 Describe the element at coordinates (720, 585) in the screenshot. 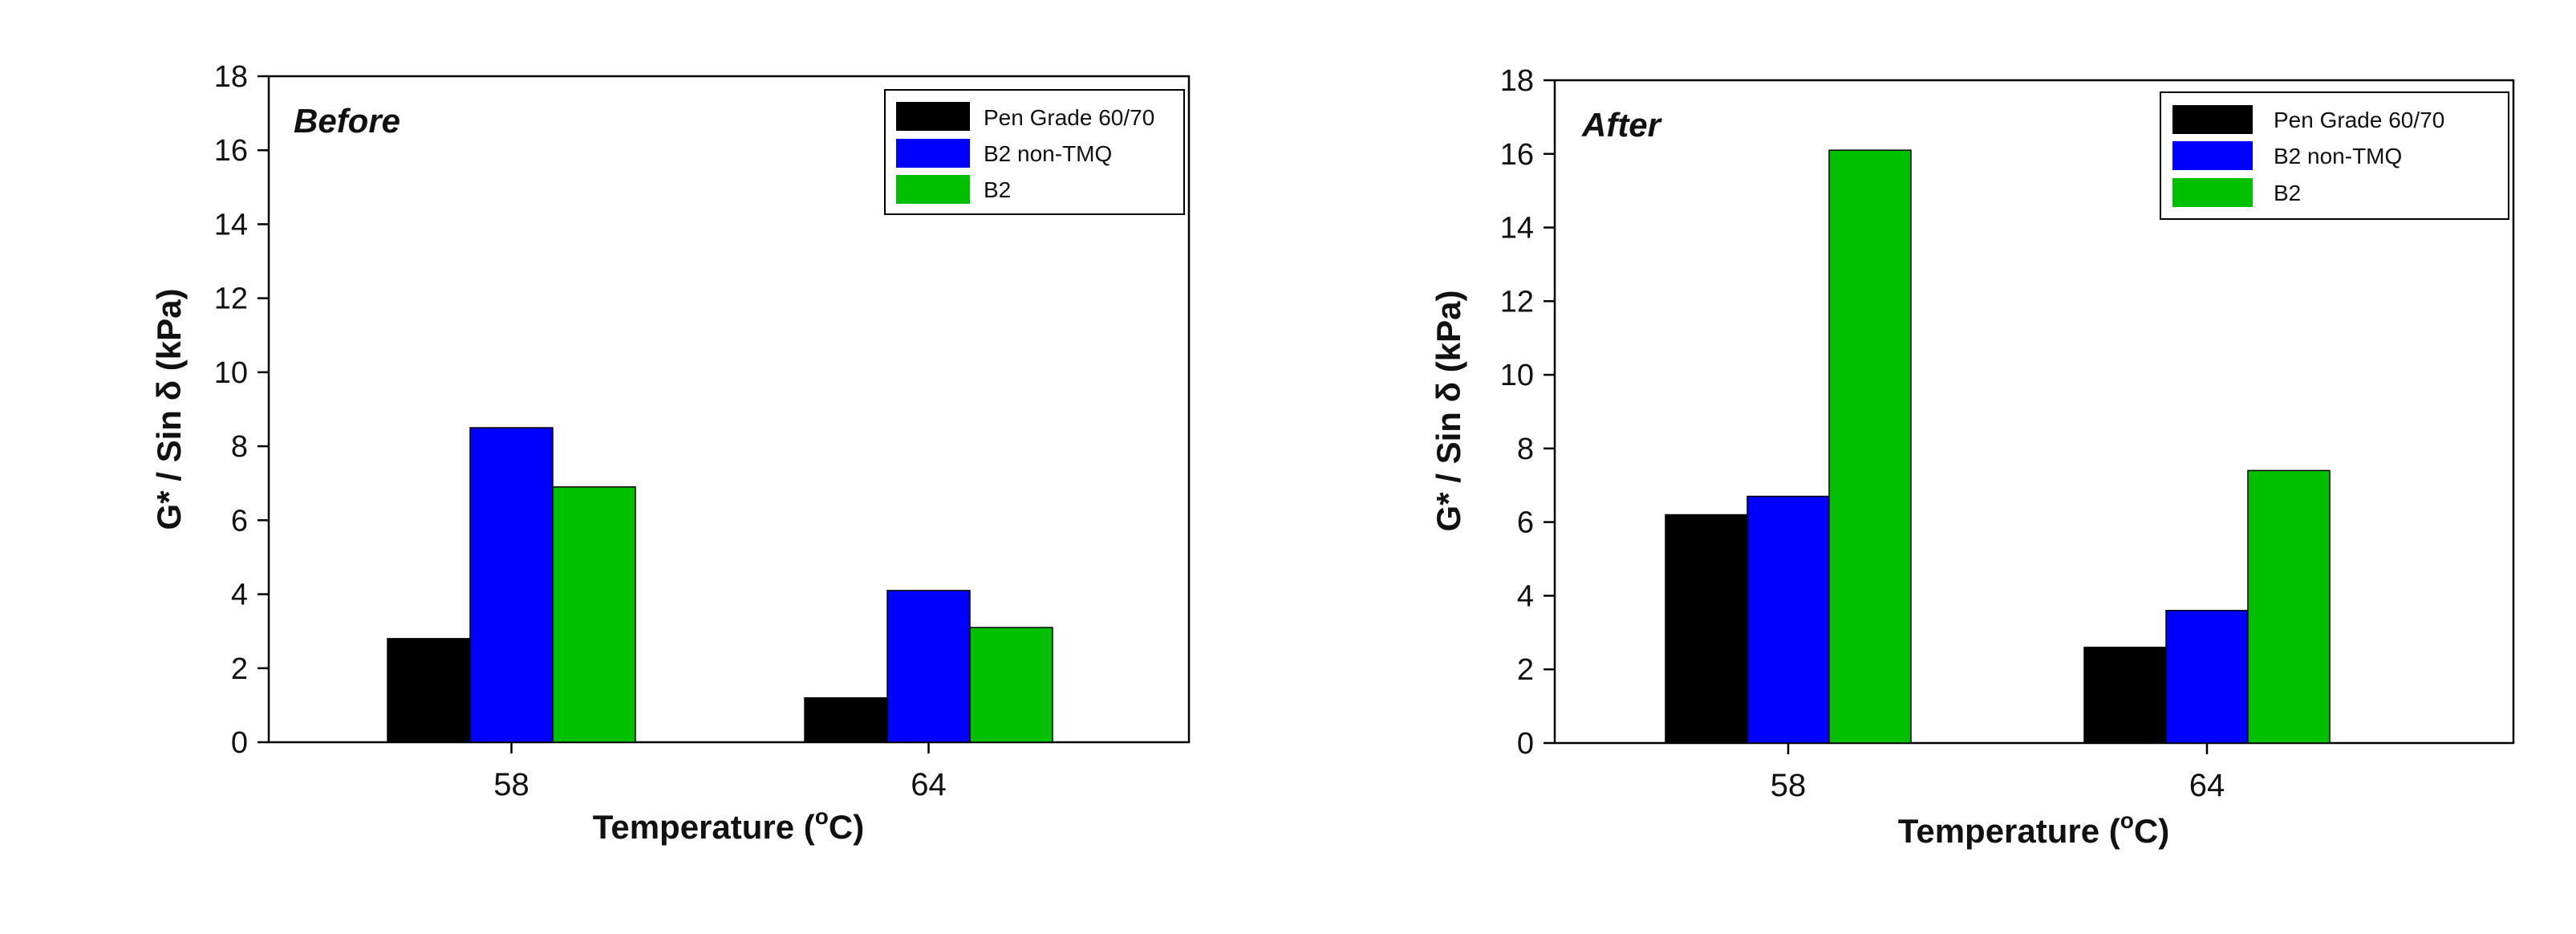

I see `bars-group` at that location.